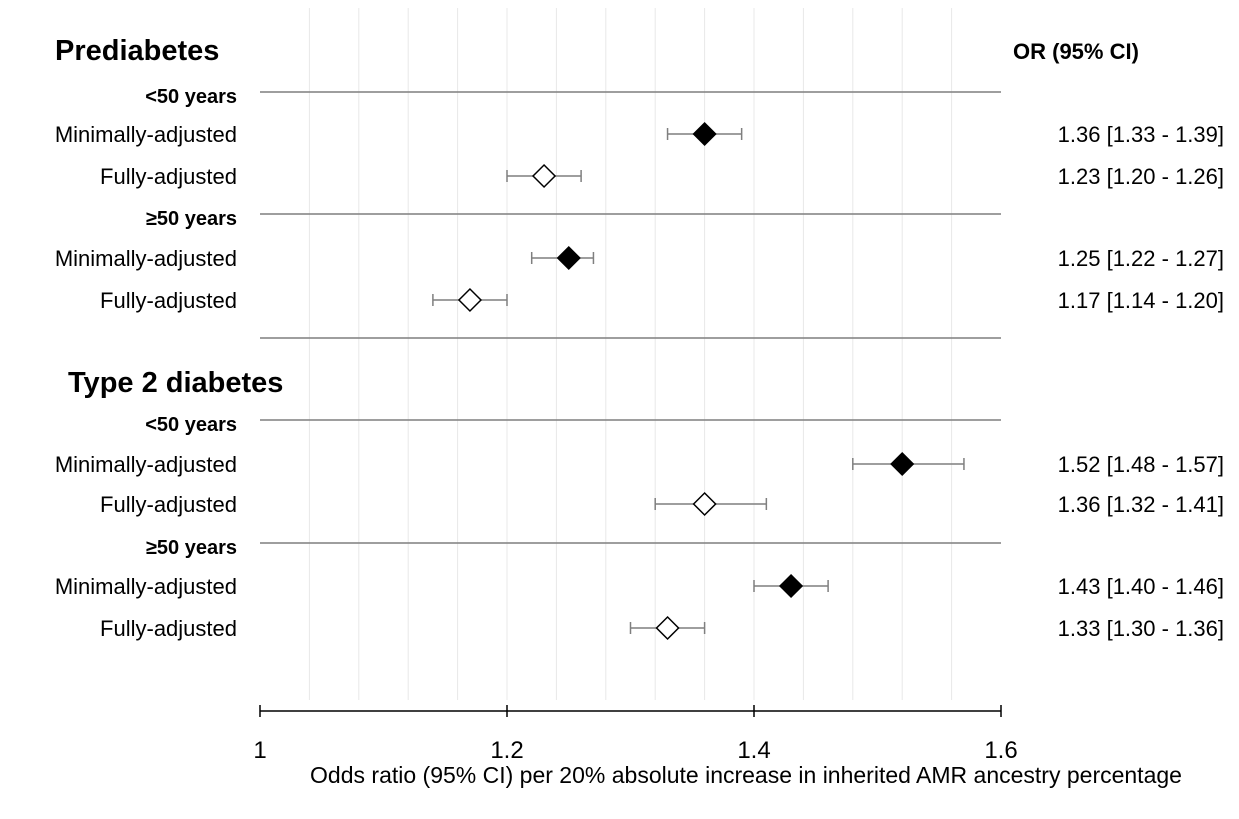  I want to click on or-text: 1.25 [1.22 - 1.27], so click(1141, 258).